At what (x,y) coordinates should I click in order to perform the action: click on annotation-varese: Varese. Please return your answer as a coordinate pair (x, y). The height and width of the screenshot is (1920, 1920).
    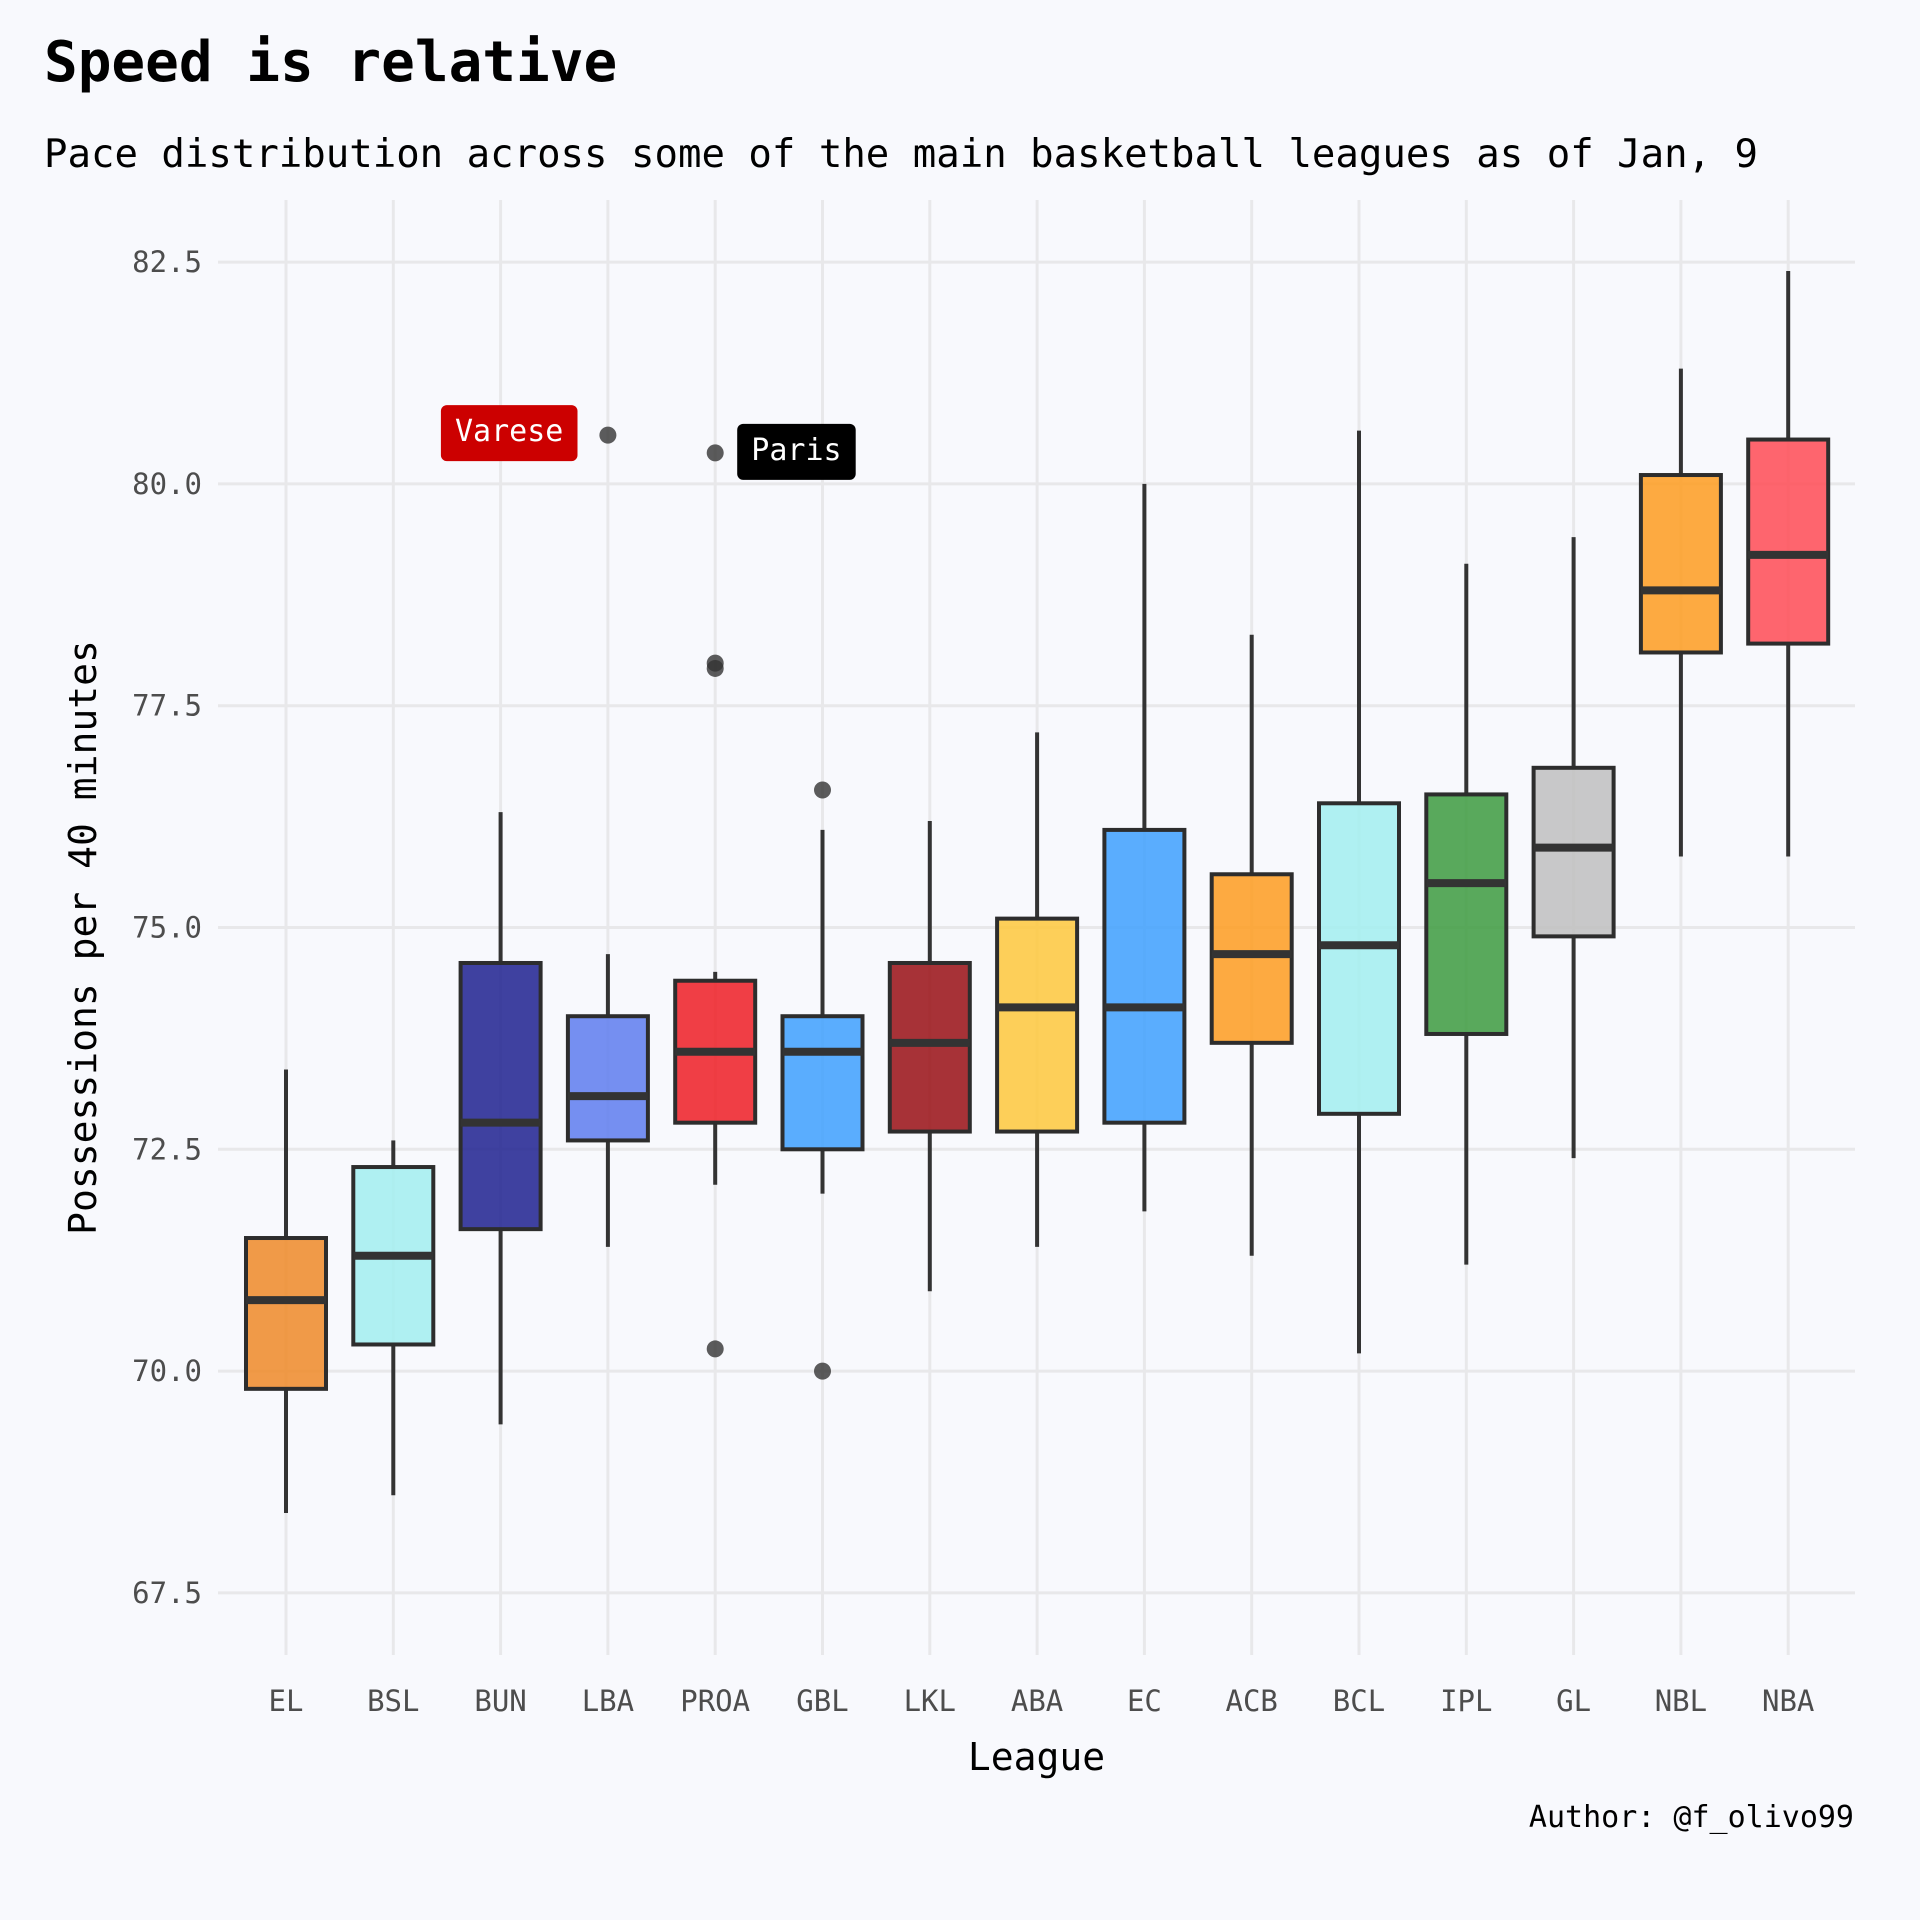
    Looking at the image, I should click on (509, 433).